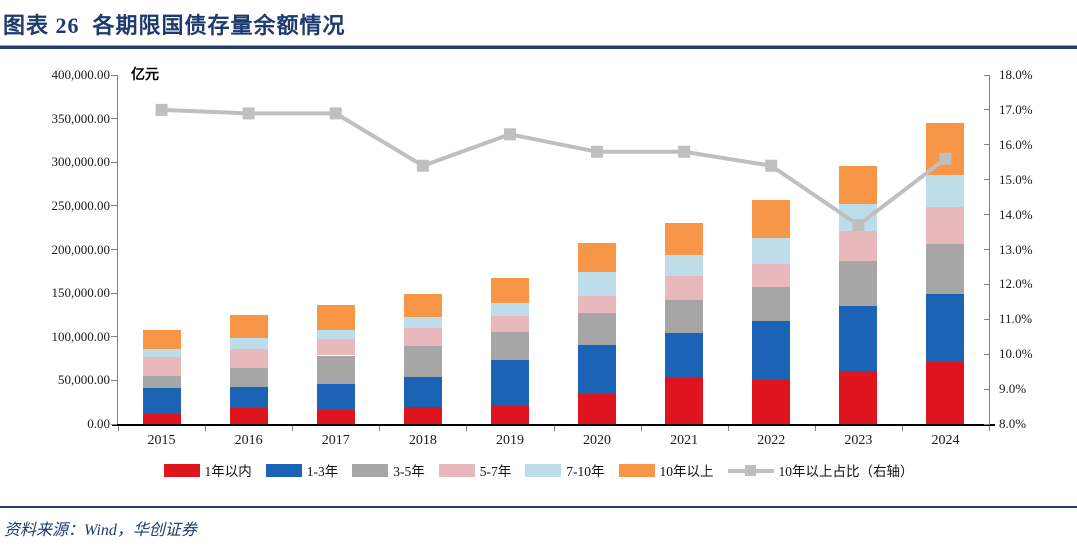 This screenshot has width=1077, height=550. I want to click on y-axis-label-right: 16.0%, so click(1016, 144).